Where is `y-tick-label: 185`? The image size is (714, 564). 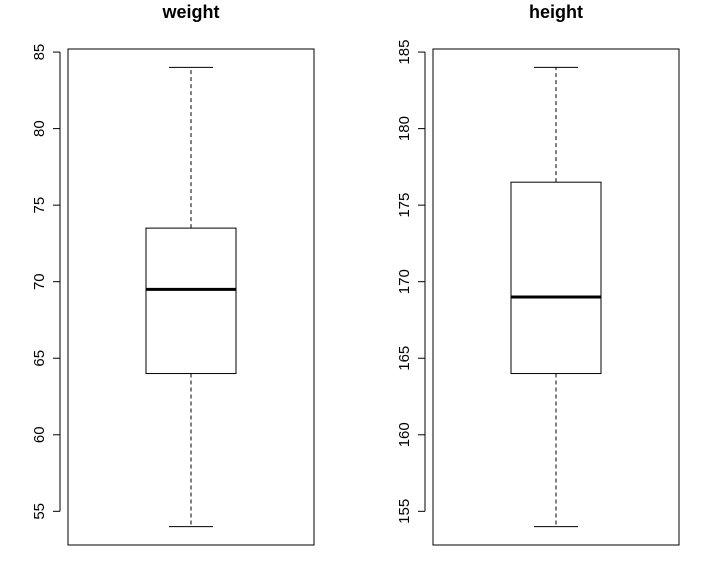
y-tick-label: 185 is located at coordinates (404, 52).